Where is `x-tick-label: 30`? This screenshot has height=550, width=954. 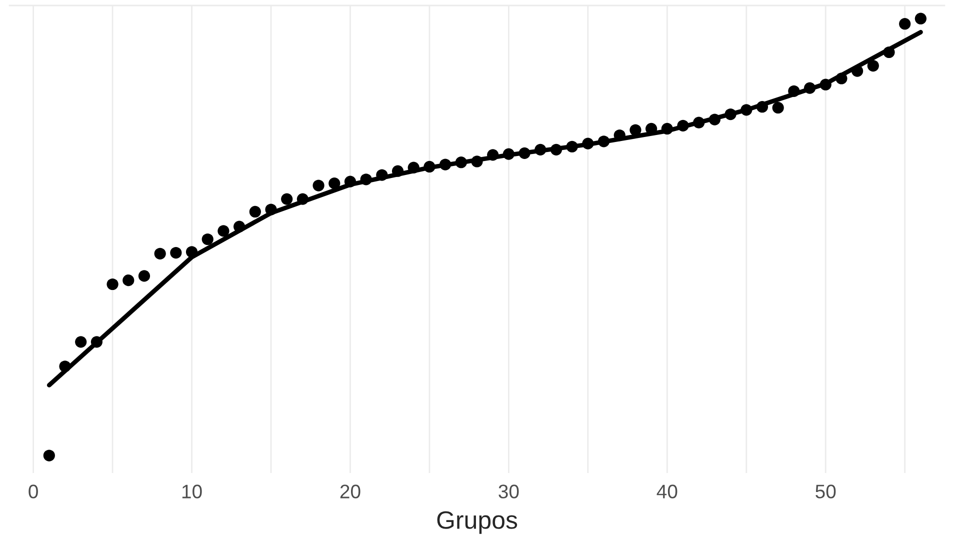 x-tick-label: 30 is located at coordinates (508, 491).